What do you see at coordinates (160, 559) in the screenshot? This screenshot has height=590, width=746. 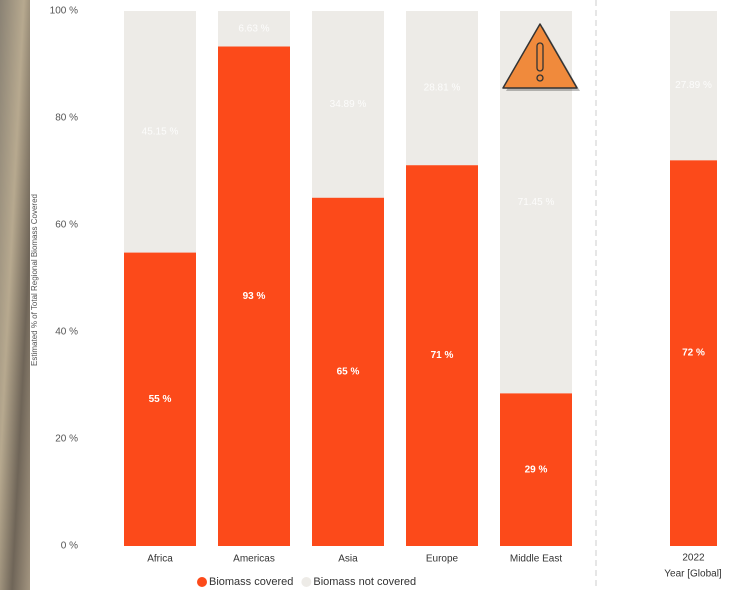 I see `x-tick-label: Africa` at bounding box center [160, 559].